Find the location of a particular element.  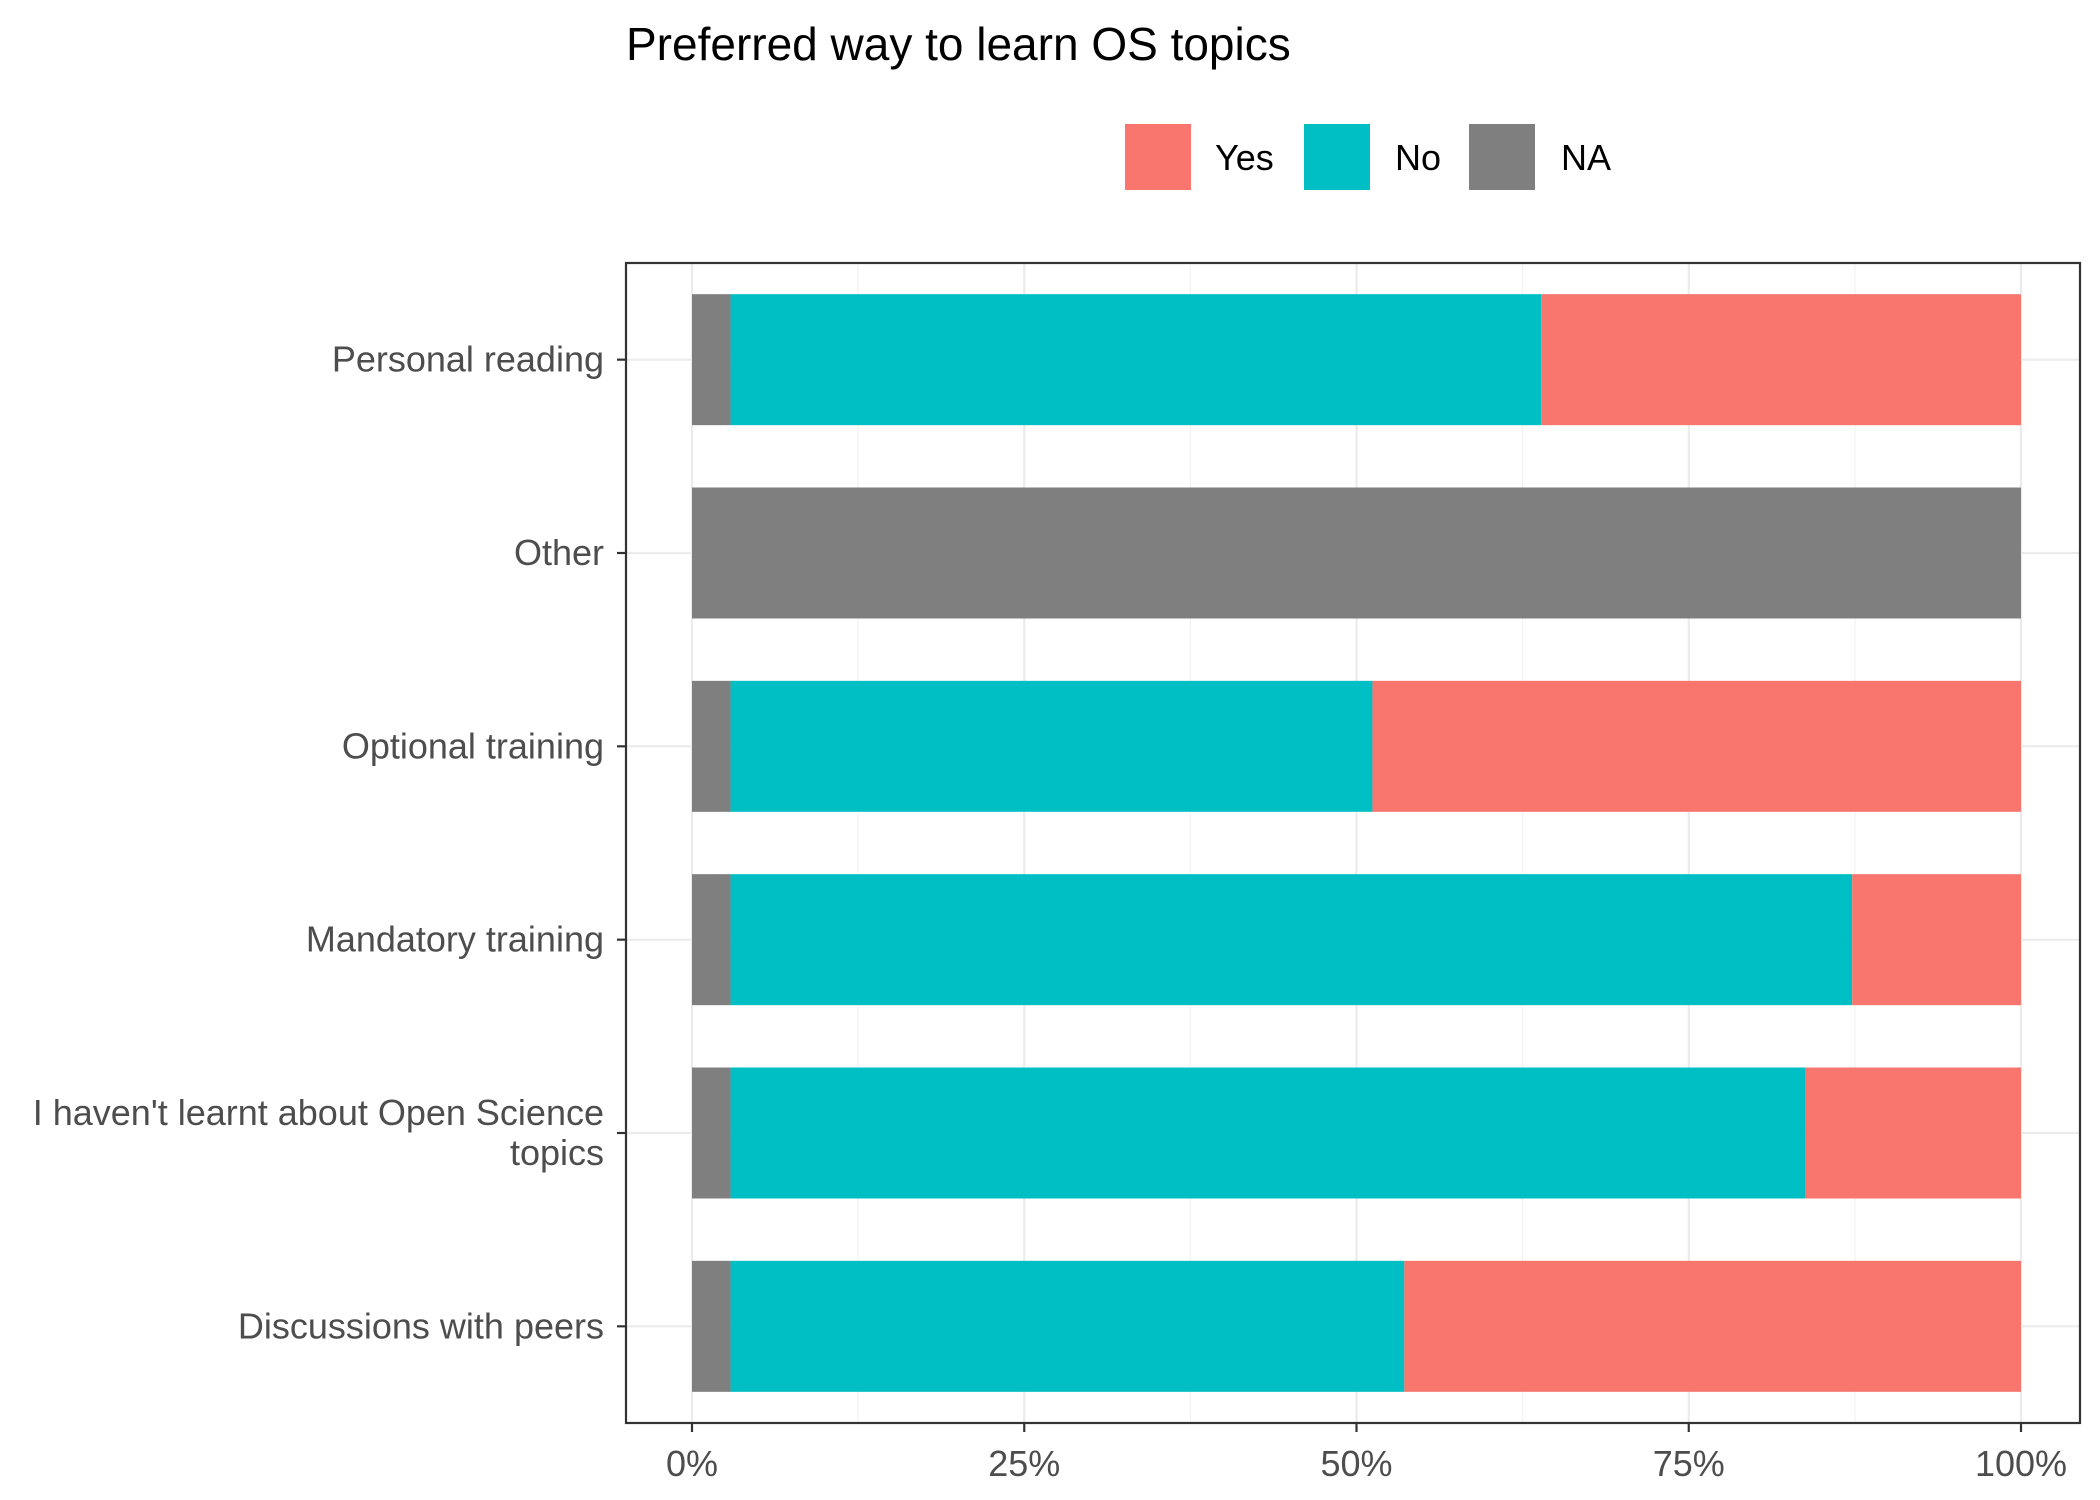

legend-key-yes is located at coordinates (1158, 157).